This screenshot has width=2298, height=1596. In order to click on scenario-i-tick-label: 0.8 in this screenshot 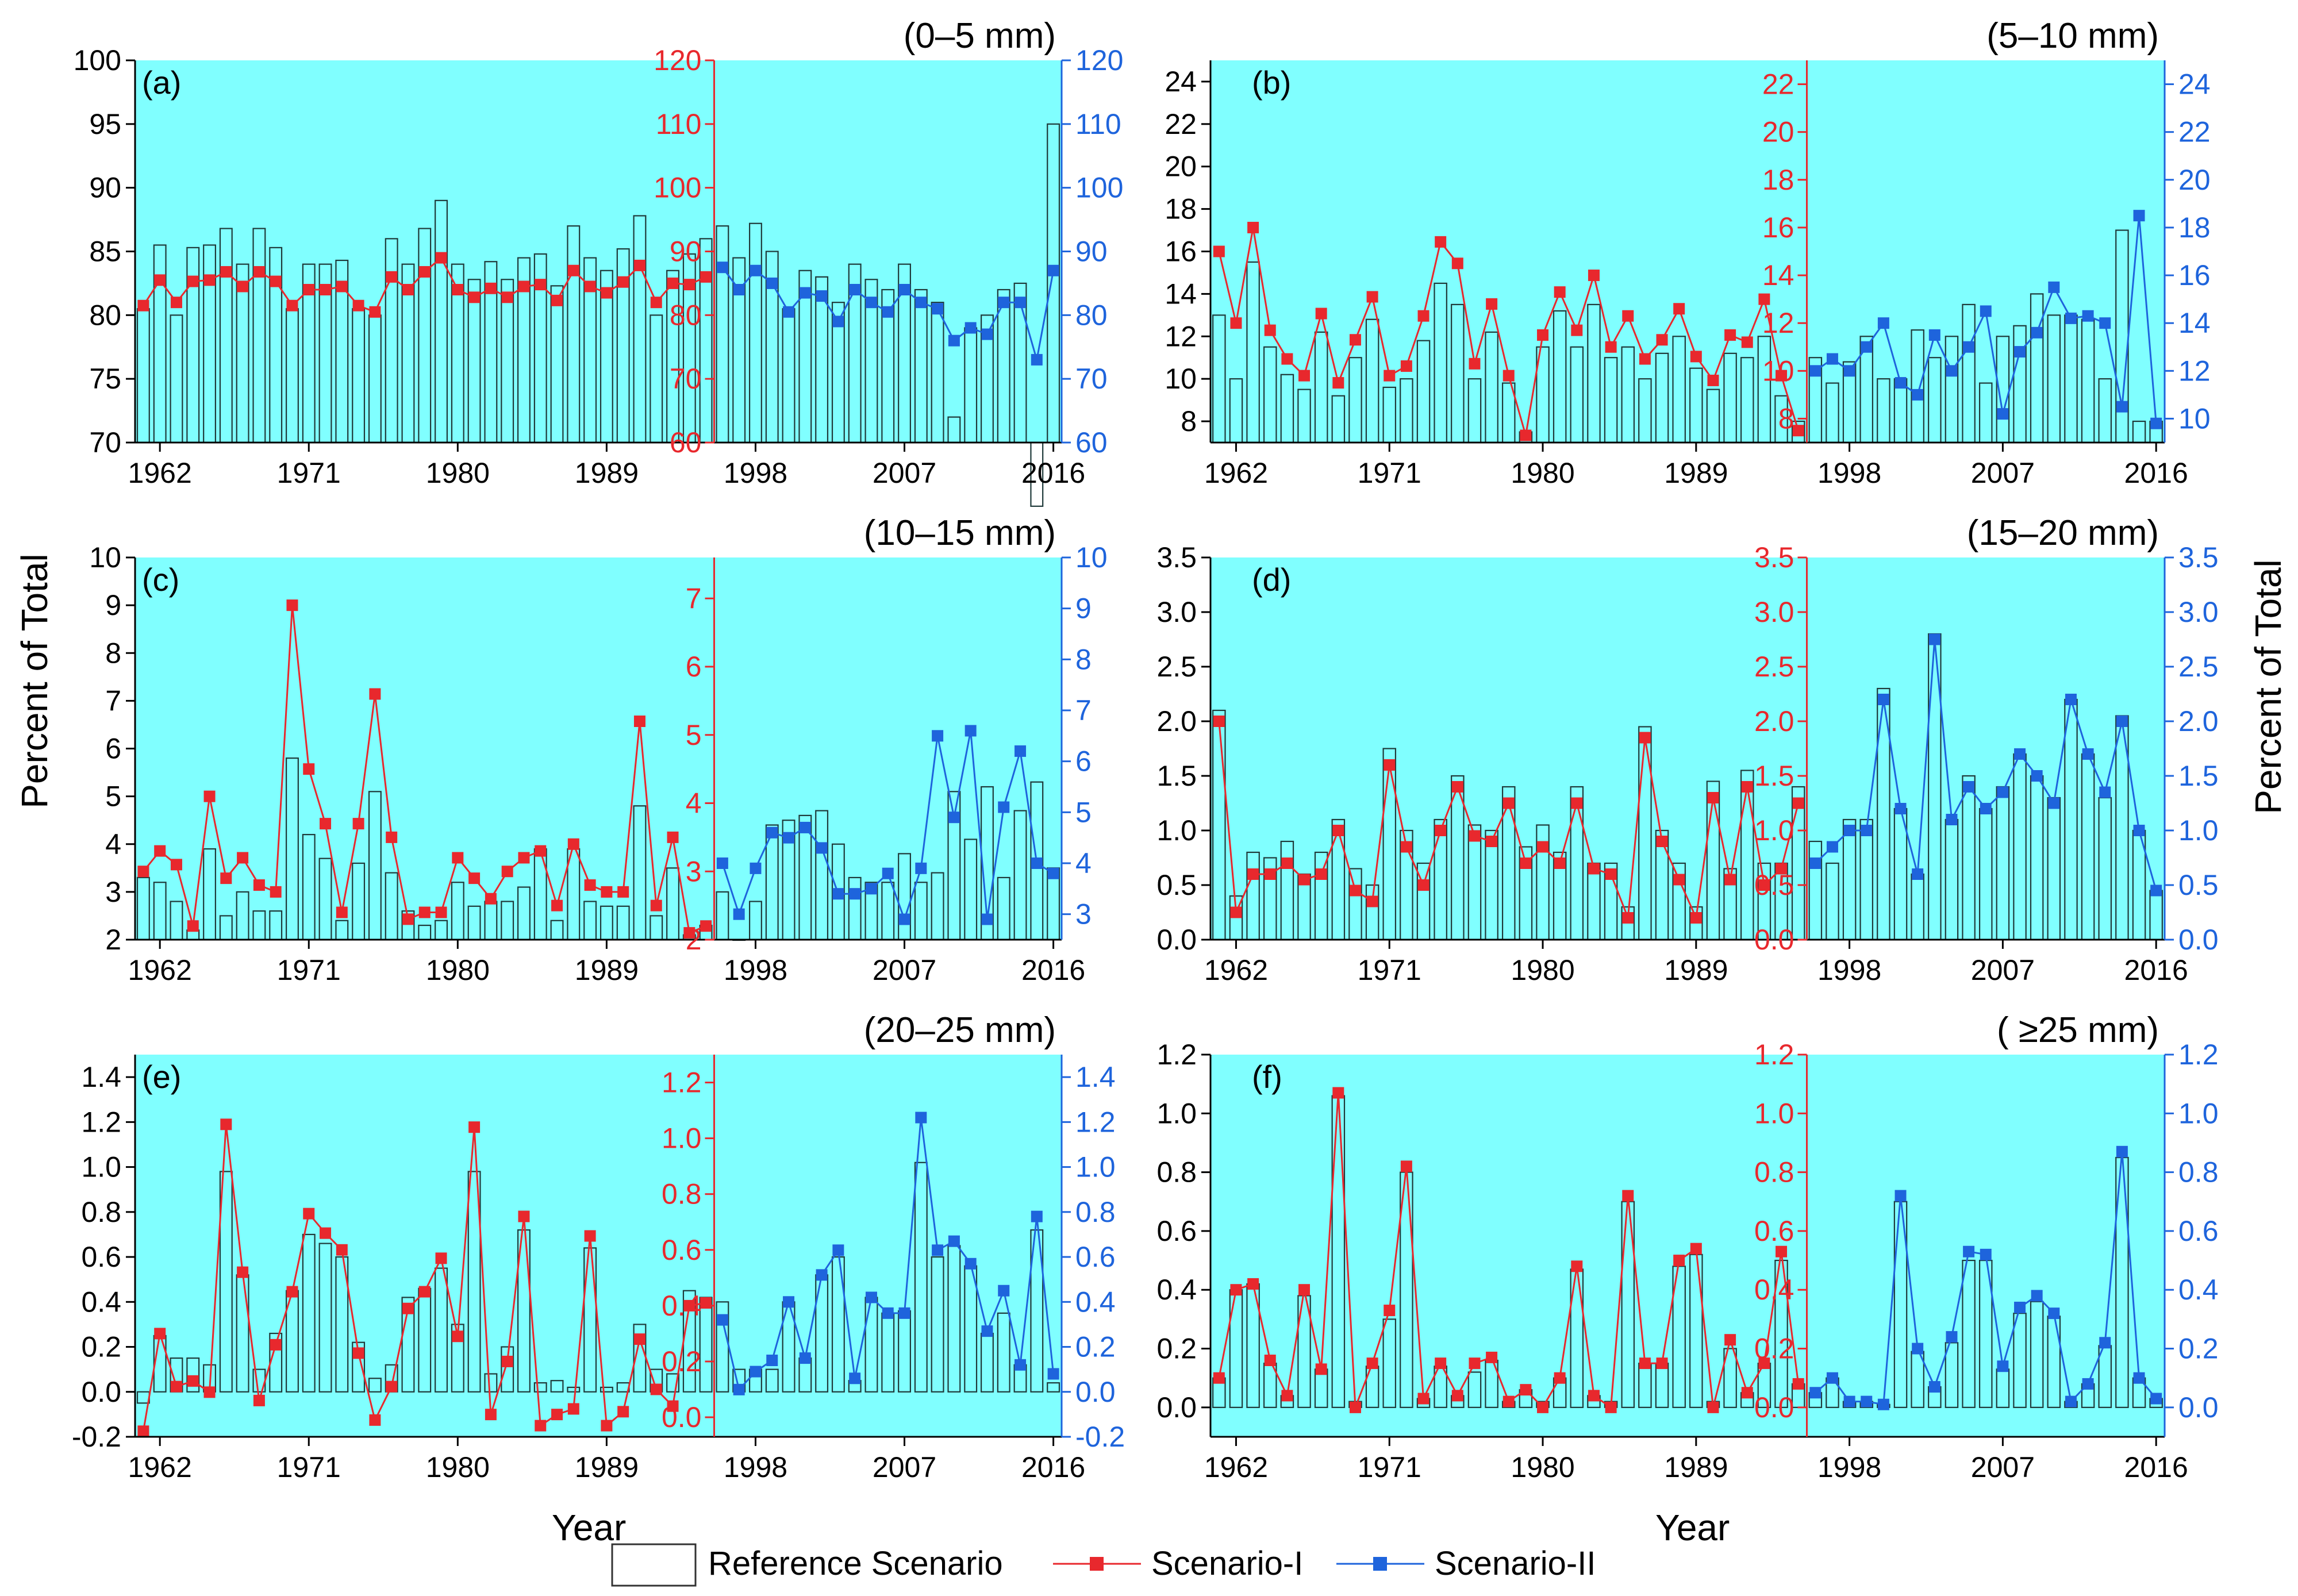, I will do `click(682, 1194)`.